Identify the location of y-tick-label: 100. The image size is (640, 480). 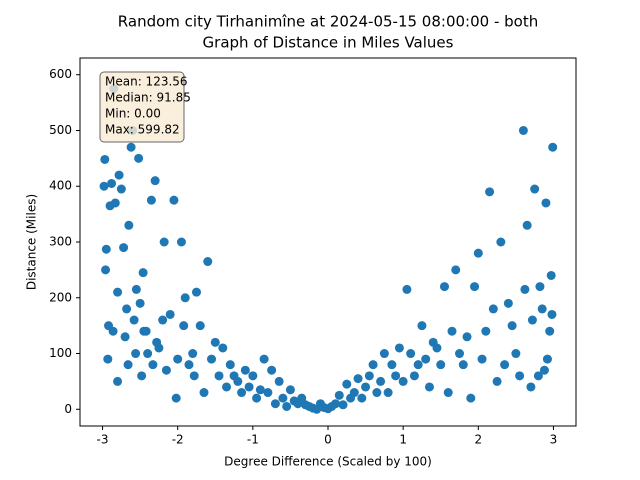
(60, 353).